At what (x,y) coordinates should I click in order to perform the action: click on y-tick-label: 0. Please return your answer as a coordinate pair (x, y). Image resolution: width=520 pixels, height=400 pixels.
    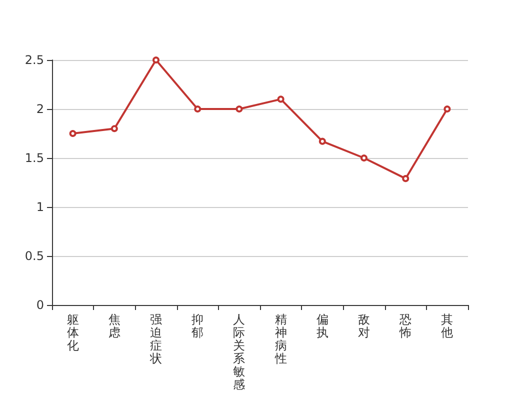
    Looking at the image, I should click on (40, 305).